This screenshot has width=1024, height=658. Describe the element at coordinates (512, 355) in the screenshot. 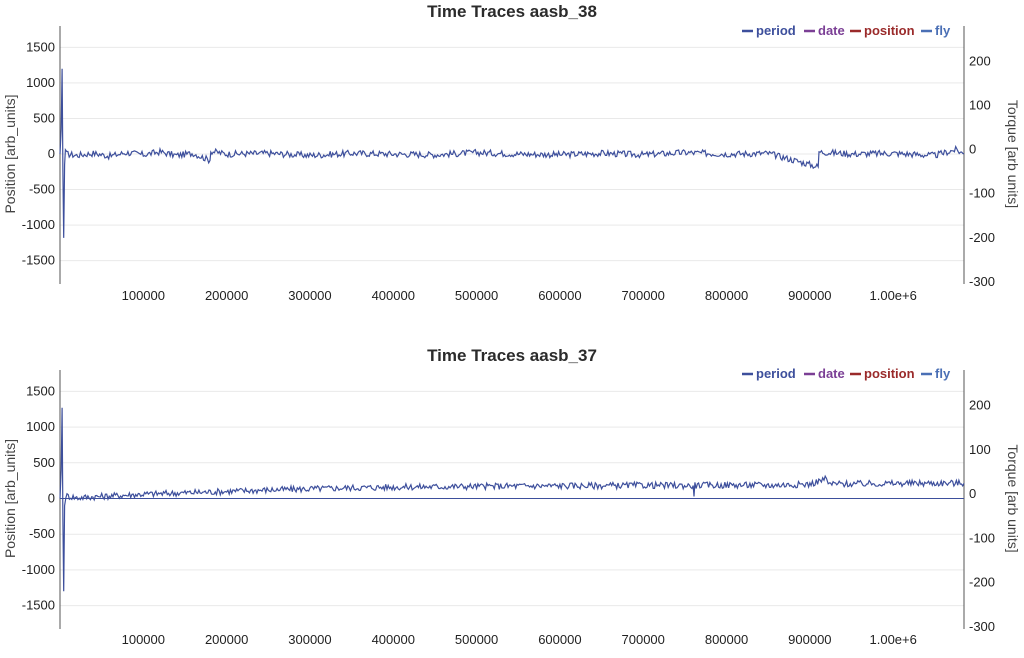

I see `chart-title: Time Traces aasb_37` at that location.